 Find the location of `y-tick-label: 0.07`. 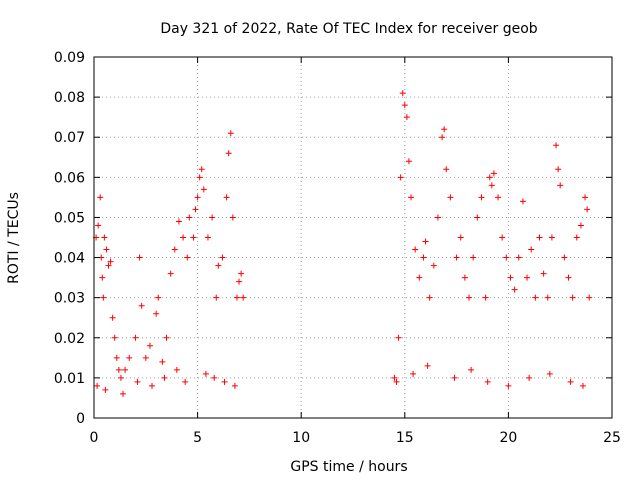

y-tick-label: 0.07 is located at coordinates (69, 138).